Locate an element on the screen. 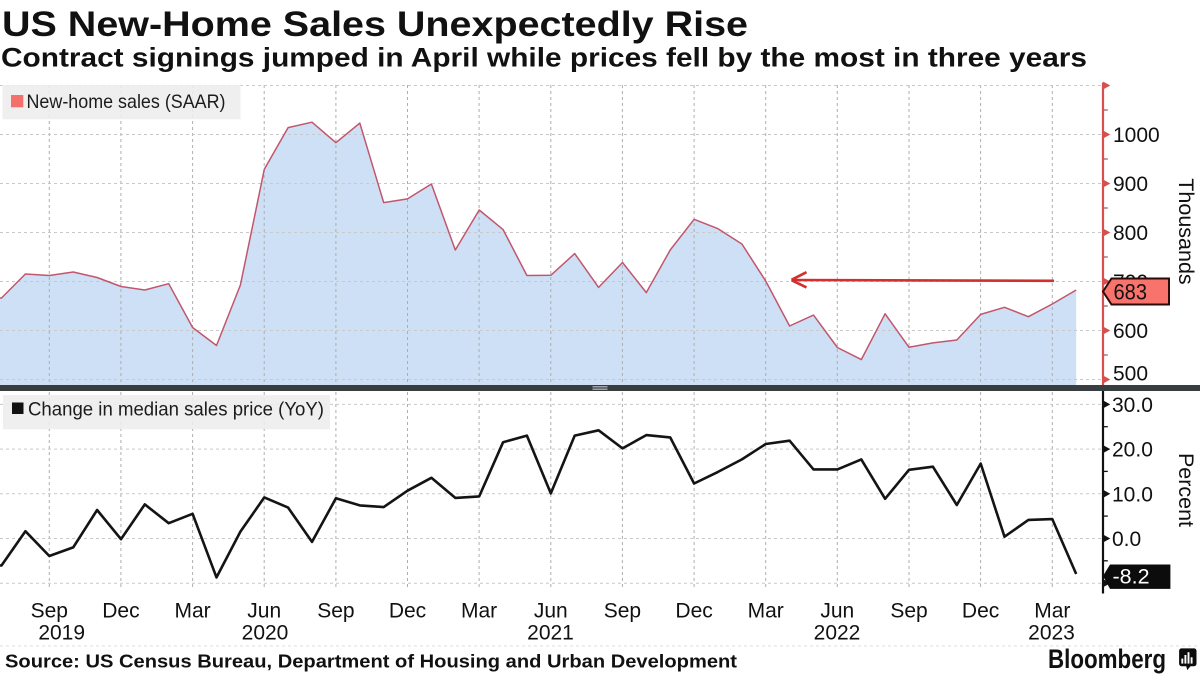 This screenshot has width=1200, height=675. svg-text: 2019 is located at coordinates (61, 633).